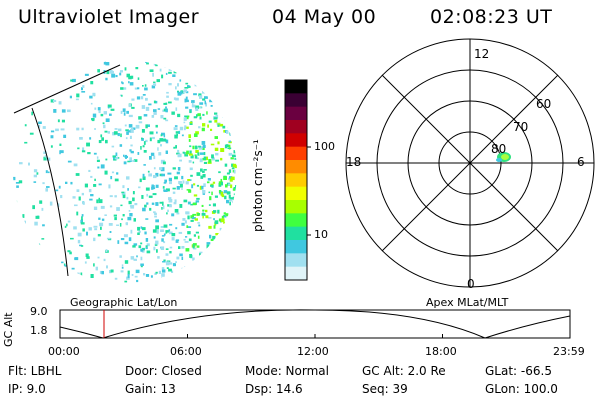 This screenshot has height=400, width=600. I want to click on info-mode: Mode: Normal, so click(287, 371).